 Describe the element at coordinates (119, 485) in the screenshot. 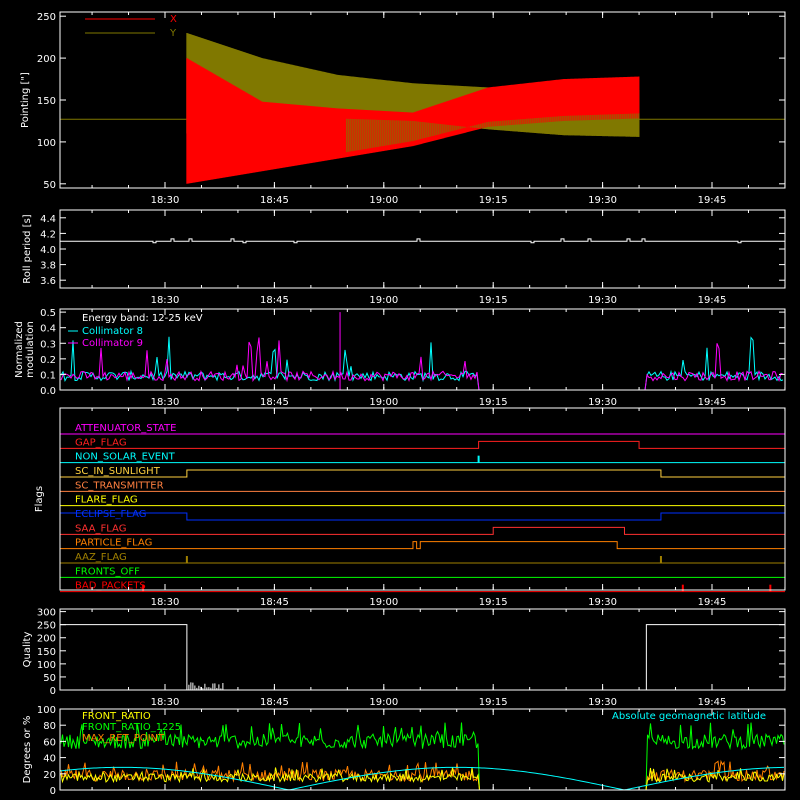

I see `flag-label: SC_TRANSMITTER` at that location.